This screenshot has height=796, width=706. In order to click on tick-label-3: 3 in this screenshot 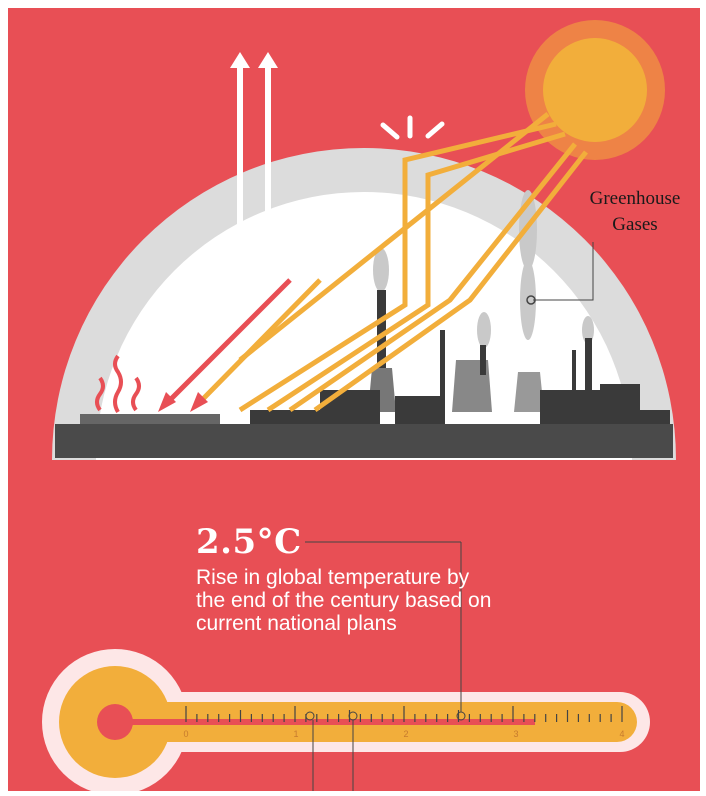, I will do `click(515, 734)`.